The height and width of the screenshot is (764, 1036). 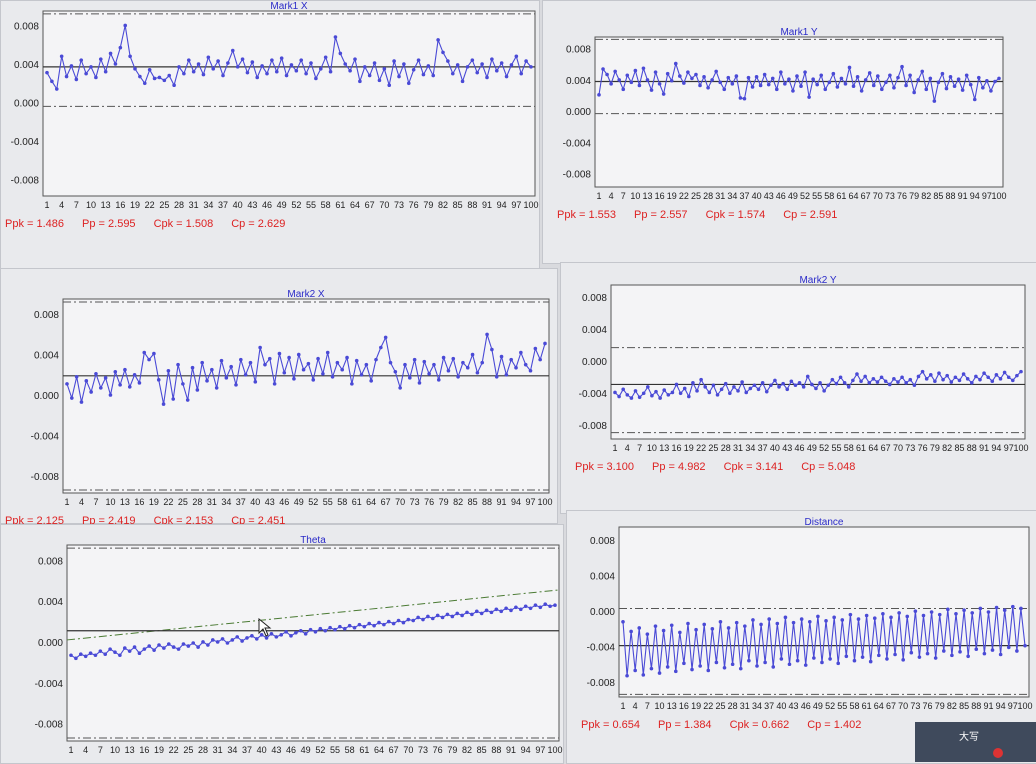 I want to click on x-tick-label: 28, so click(x=197, y=502).